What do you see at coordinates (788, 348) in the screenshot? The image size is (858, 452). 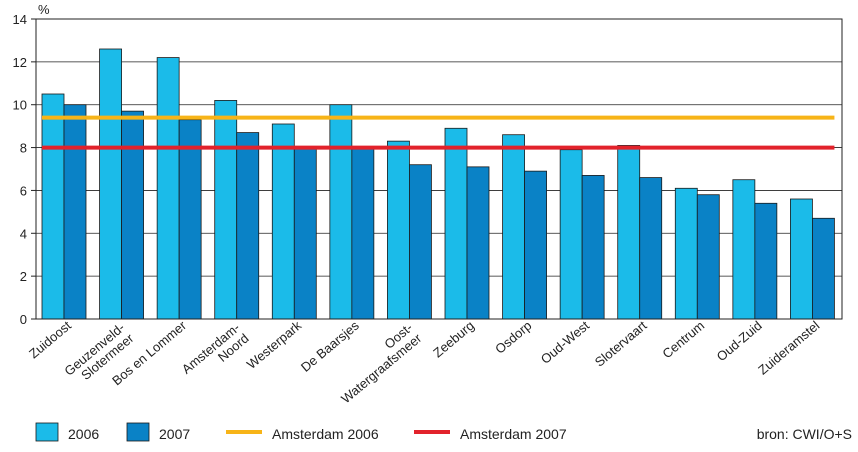 I see `x-tick-label: Zuideramstel` at bounding box center [788, 348].